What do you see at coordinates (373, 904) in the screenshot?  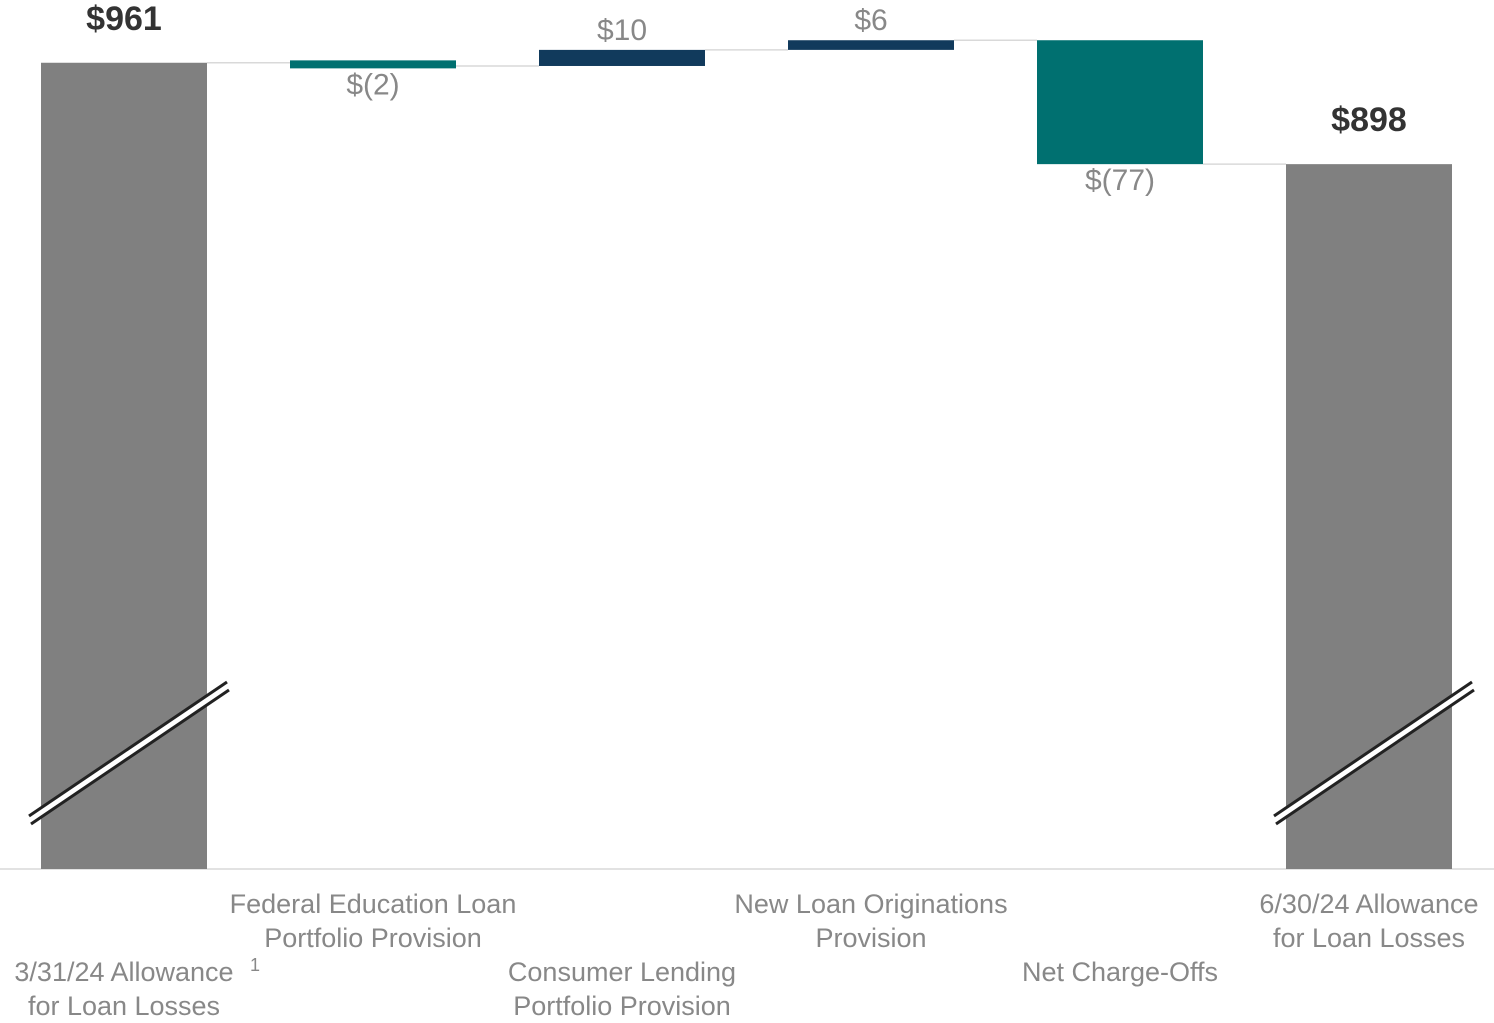 I see `x-tick-label: Federal Education Loan` at bounding box center [373, 904].